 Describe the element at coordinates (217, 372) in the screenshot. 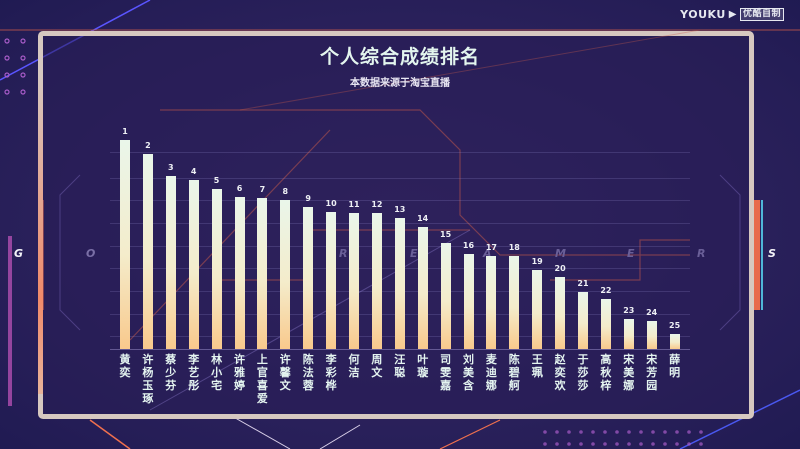

I see `category-label: 林小宅` at that location.